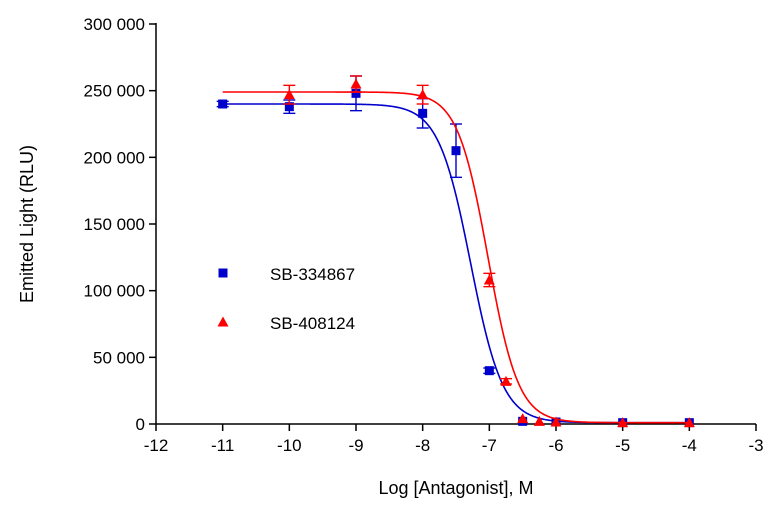  What do you see at coordinates (27, 224) in the screenshot?
I see `y-axis-title: Emitted Light (RLU)` at bounding box center [27, 224].